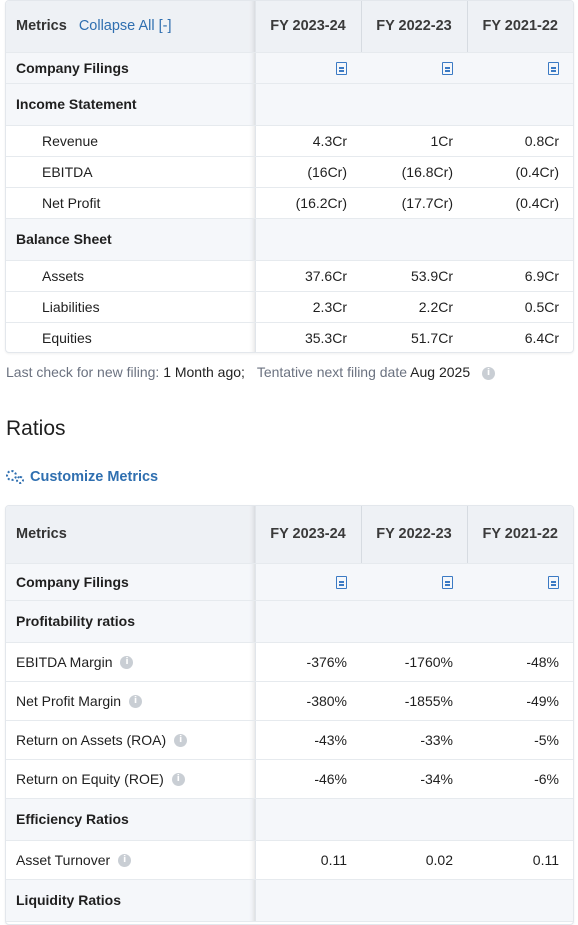 The width and height of the screenshot is (578, 925). I want to click on last-check-label: Last check for new filing:, so click(83, 372).